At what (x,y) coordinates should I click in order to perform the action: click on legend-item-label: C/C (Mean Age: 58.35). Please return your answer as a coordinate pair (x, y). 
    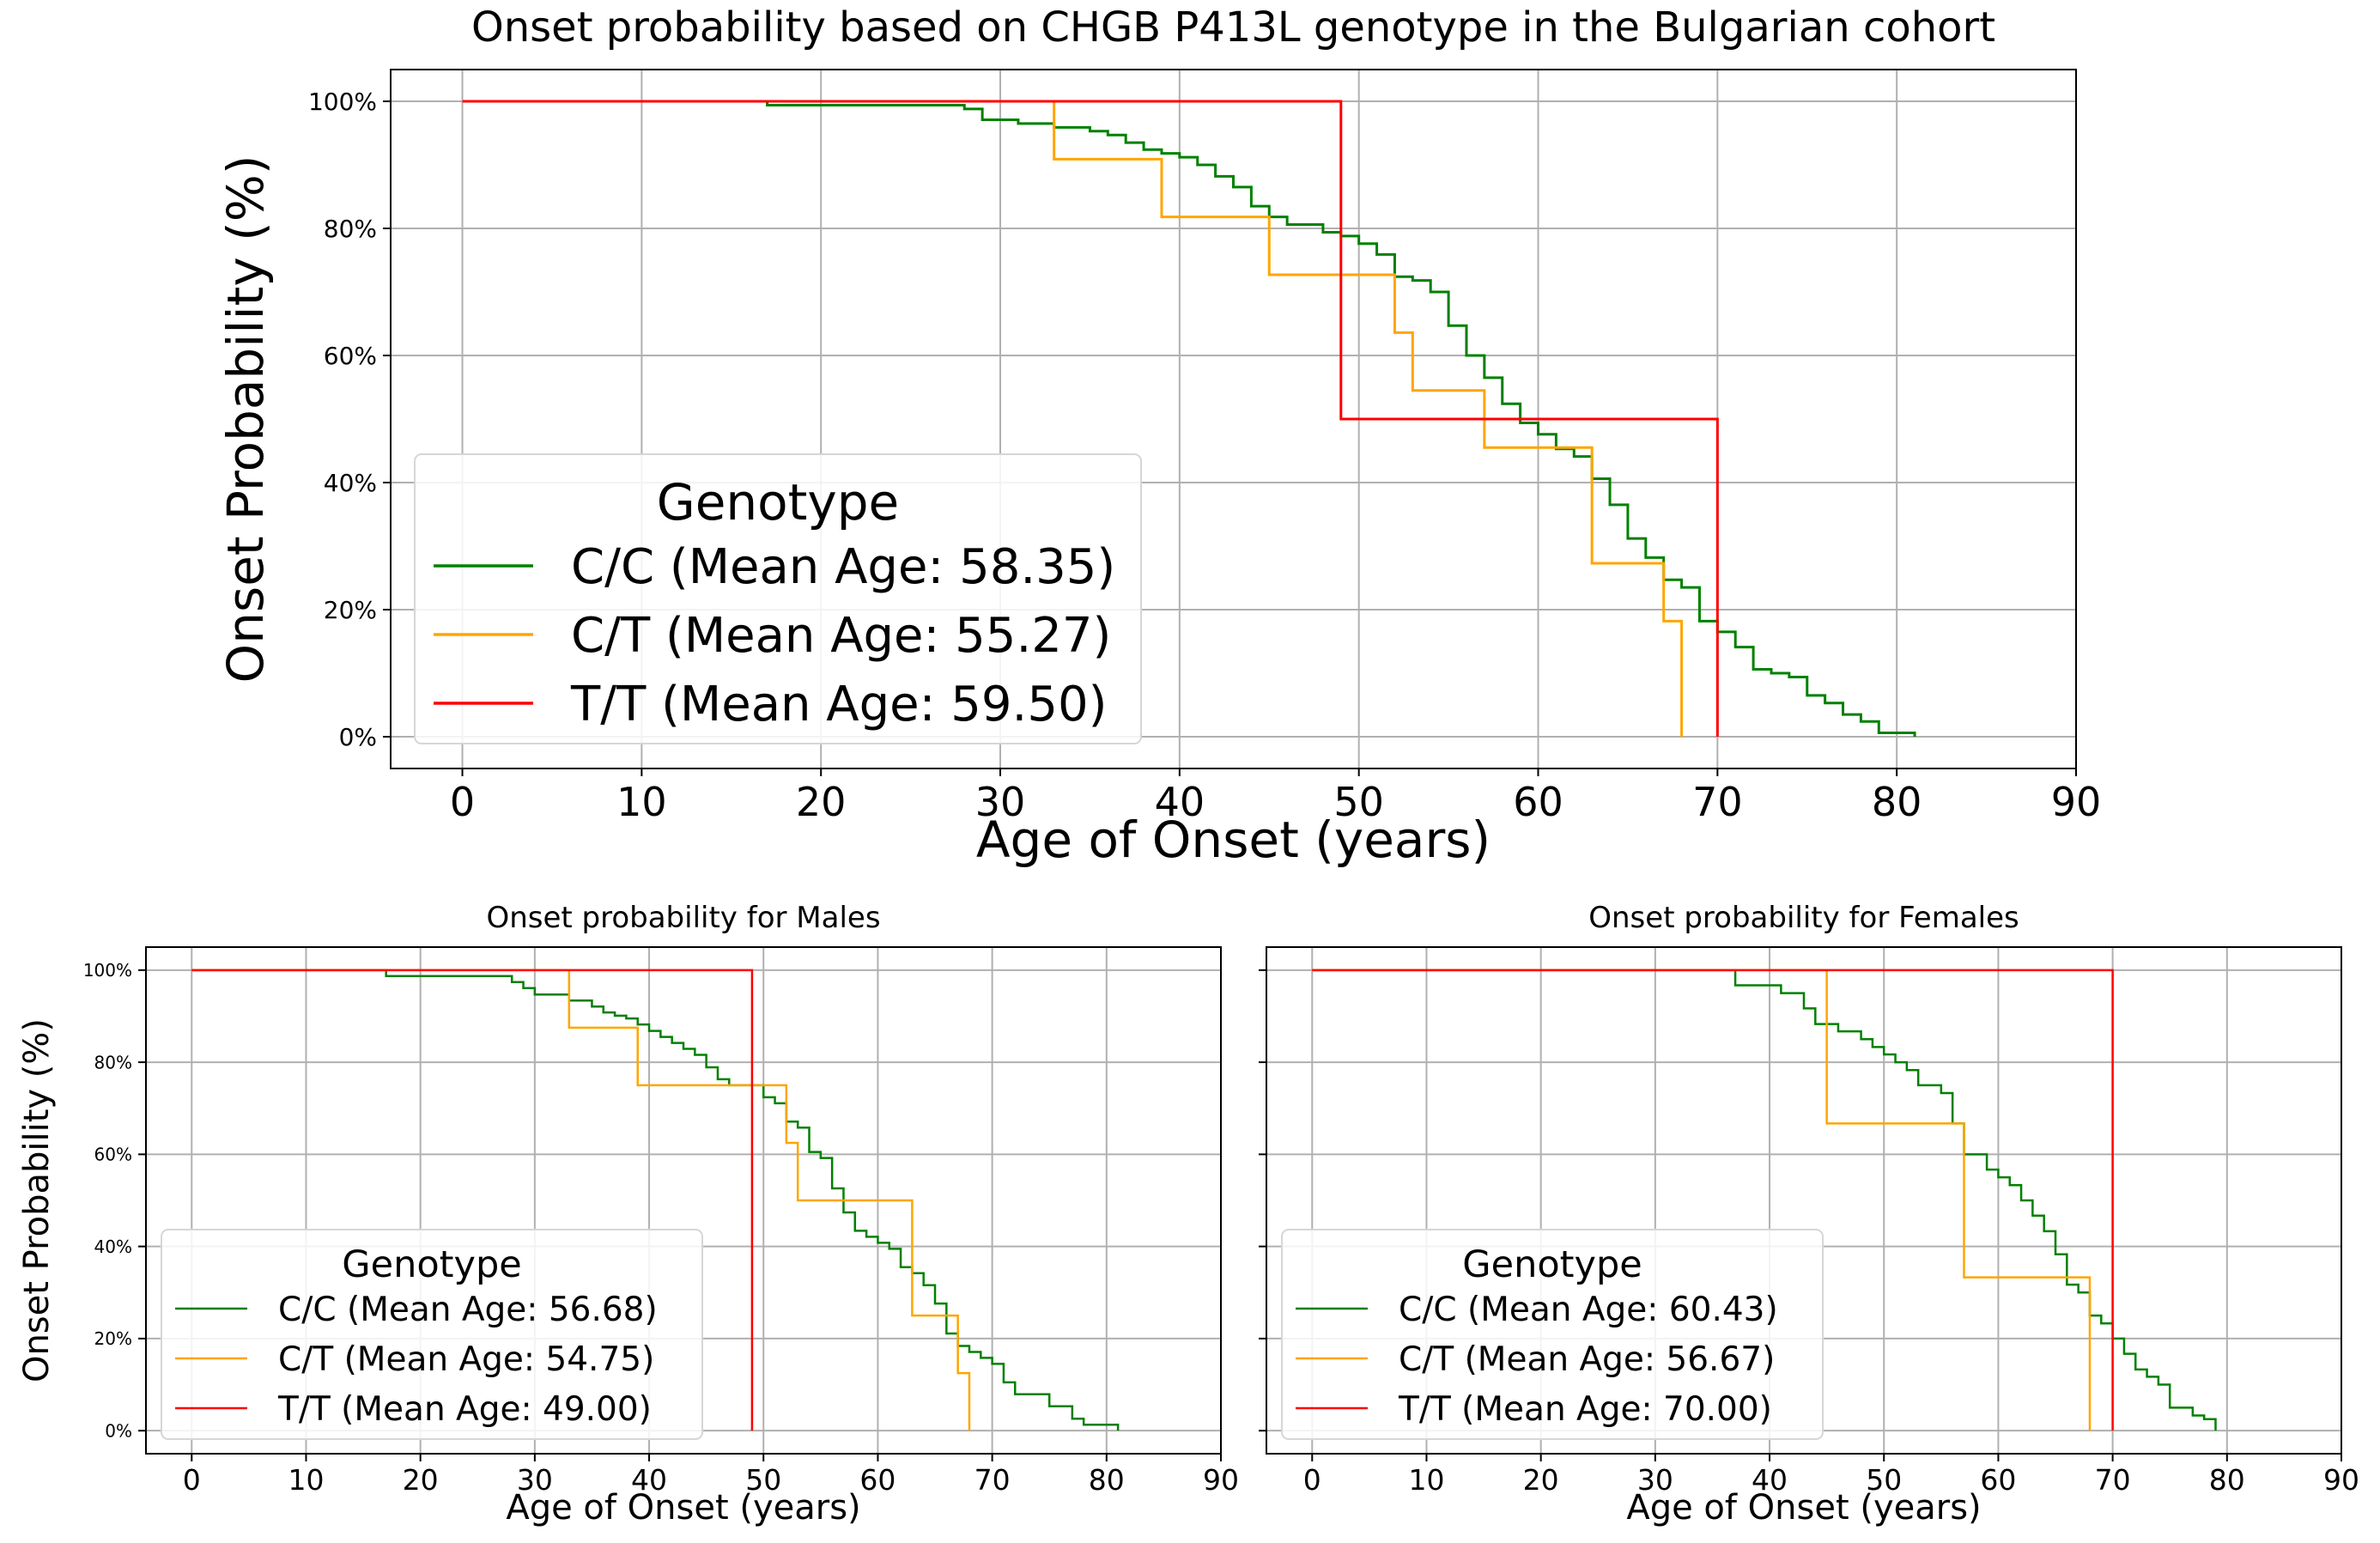
    Looking at the image, I should click on (843, 567).